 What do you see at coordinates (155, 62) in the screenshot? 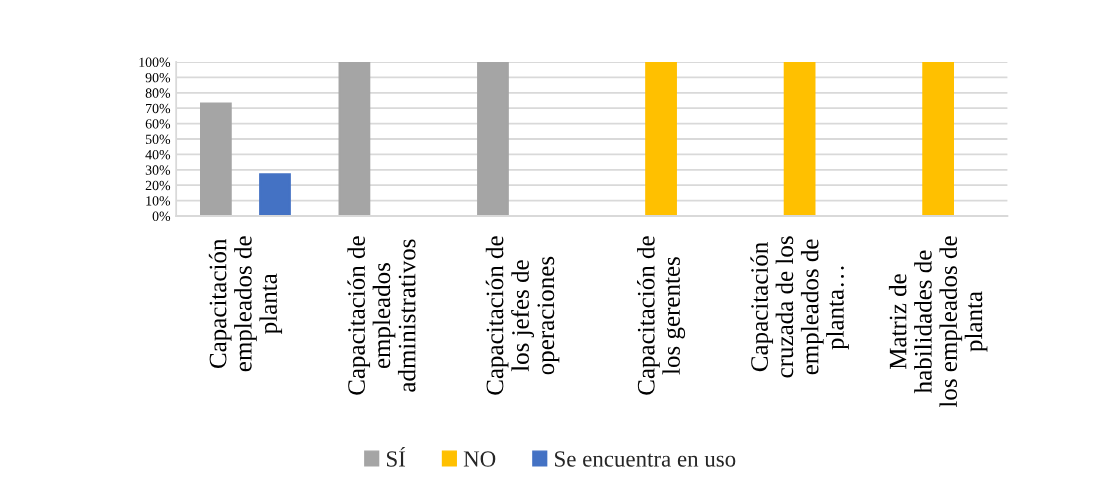
I see `y-tick-label: 100%` at bounding box center [155, 62].